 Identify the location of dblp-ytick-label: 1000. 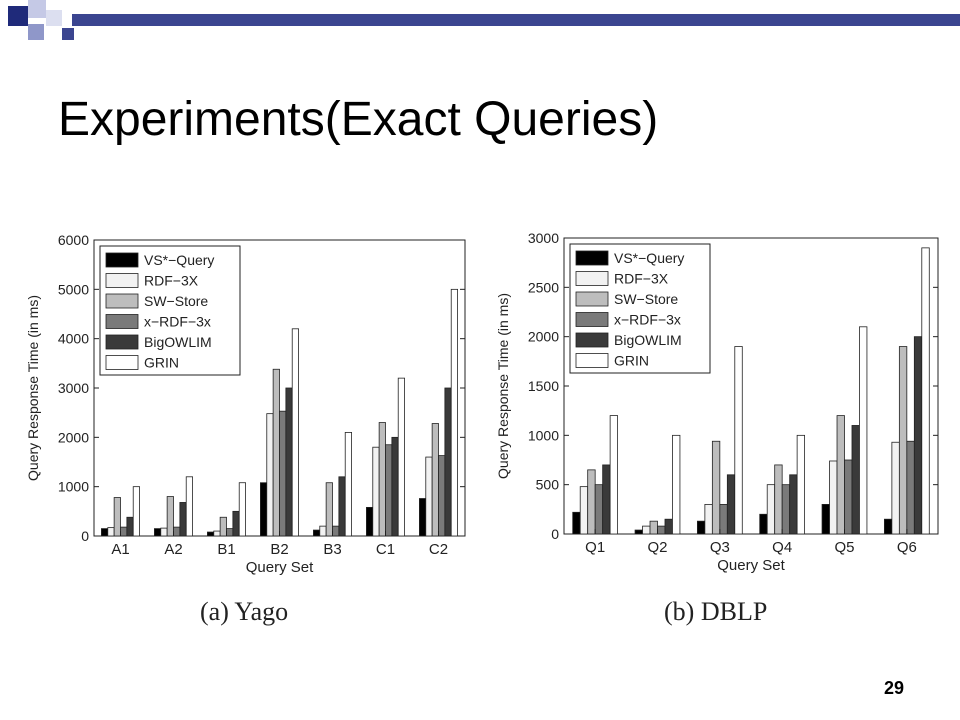
(543, 435).